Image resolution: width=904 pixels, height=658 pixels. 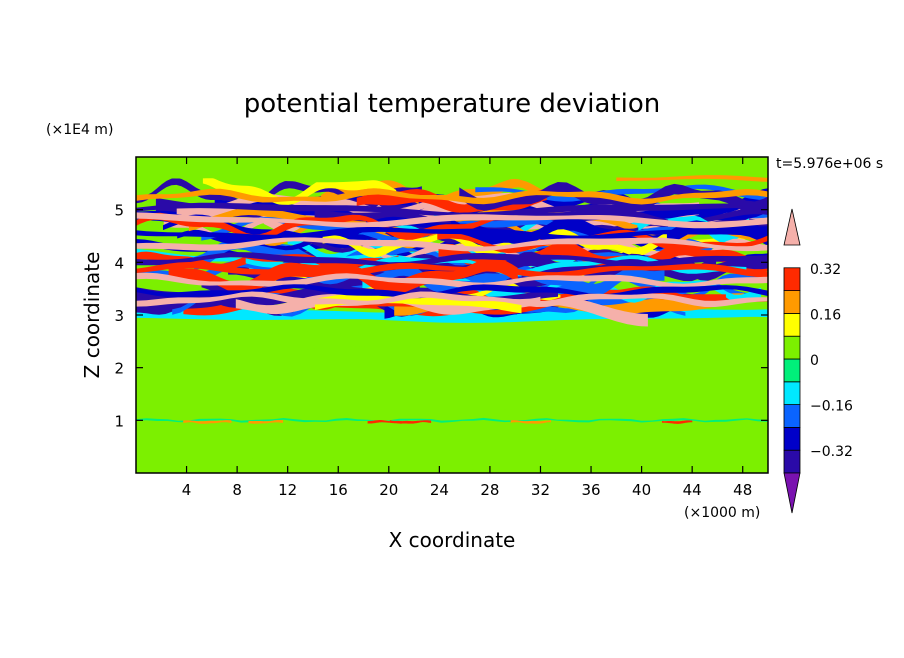 What do you see at coordinates (831, 452) in the screenshot?
I see `colorbar-label: −0.32` at bounding box center [831, 452].